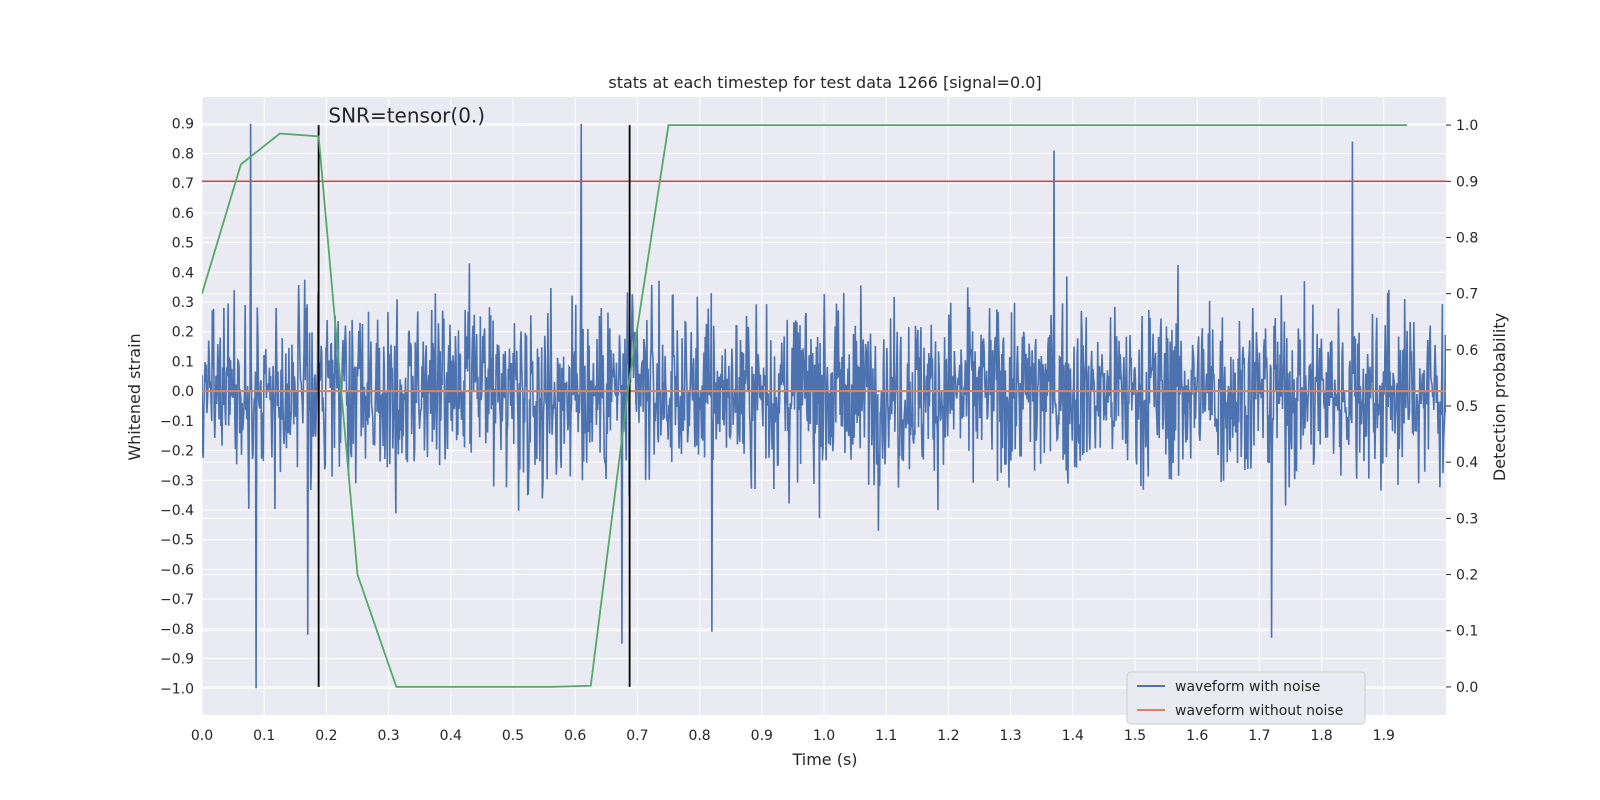 Image resolution: width=1600 pixels, height=800 pixels. Describe the element at coordinates (177, 481) in the screenshot. I see `y-tick-label-12: −0.3` at that location.